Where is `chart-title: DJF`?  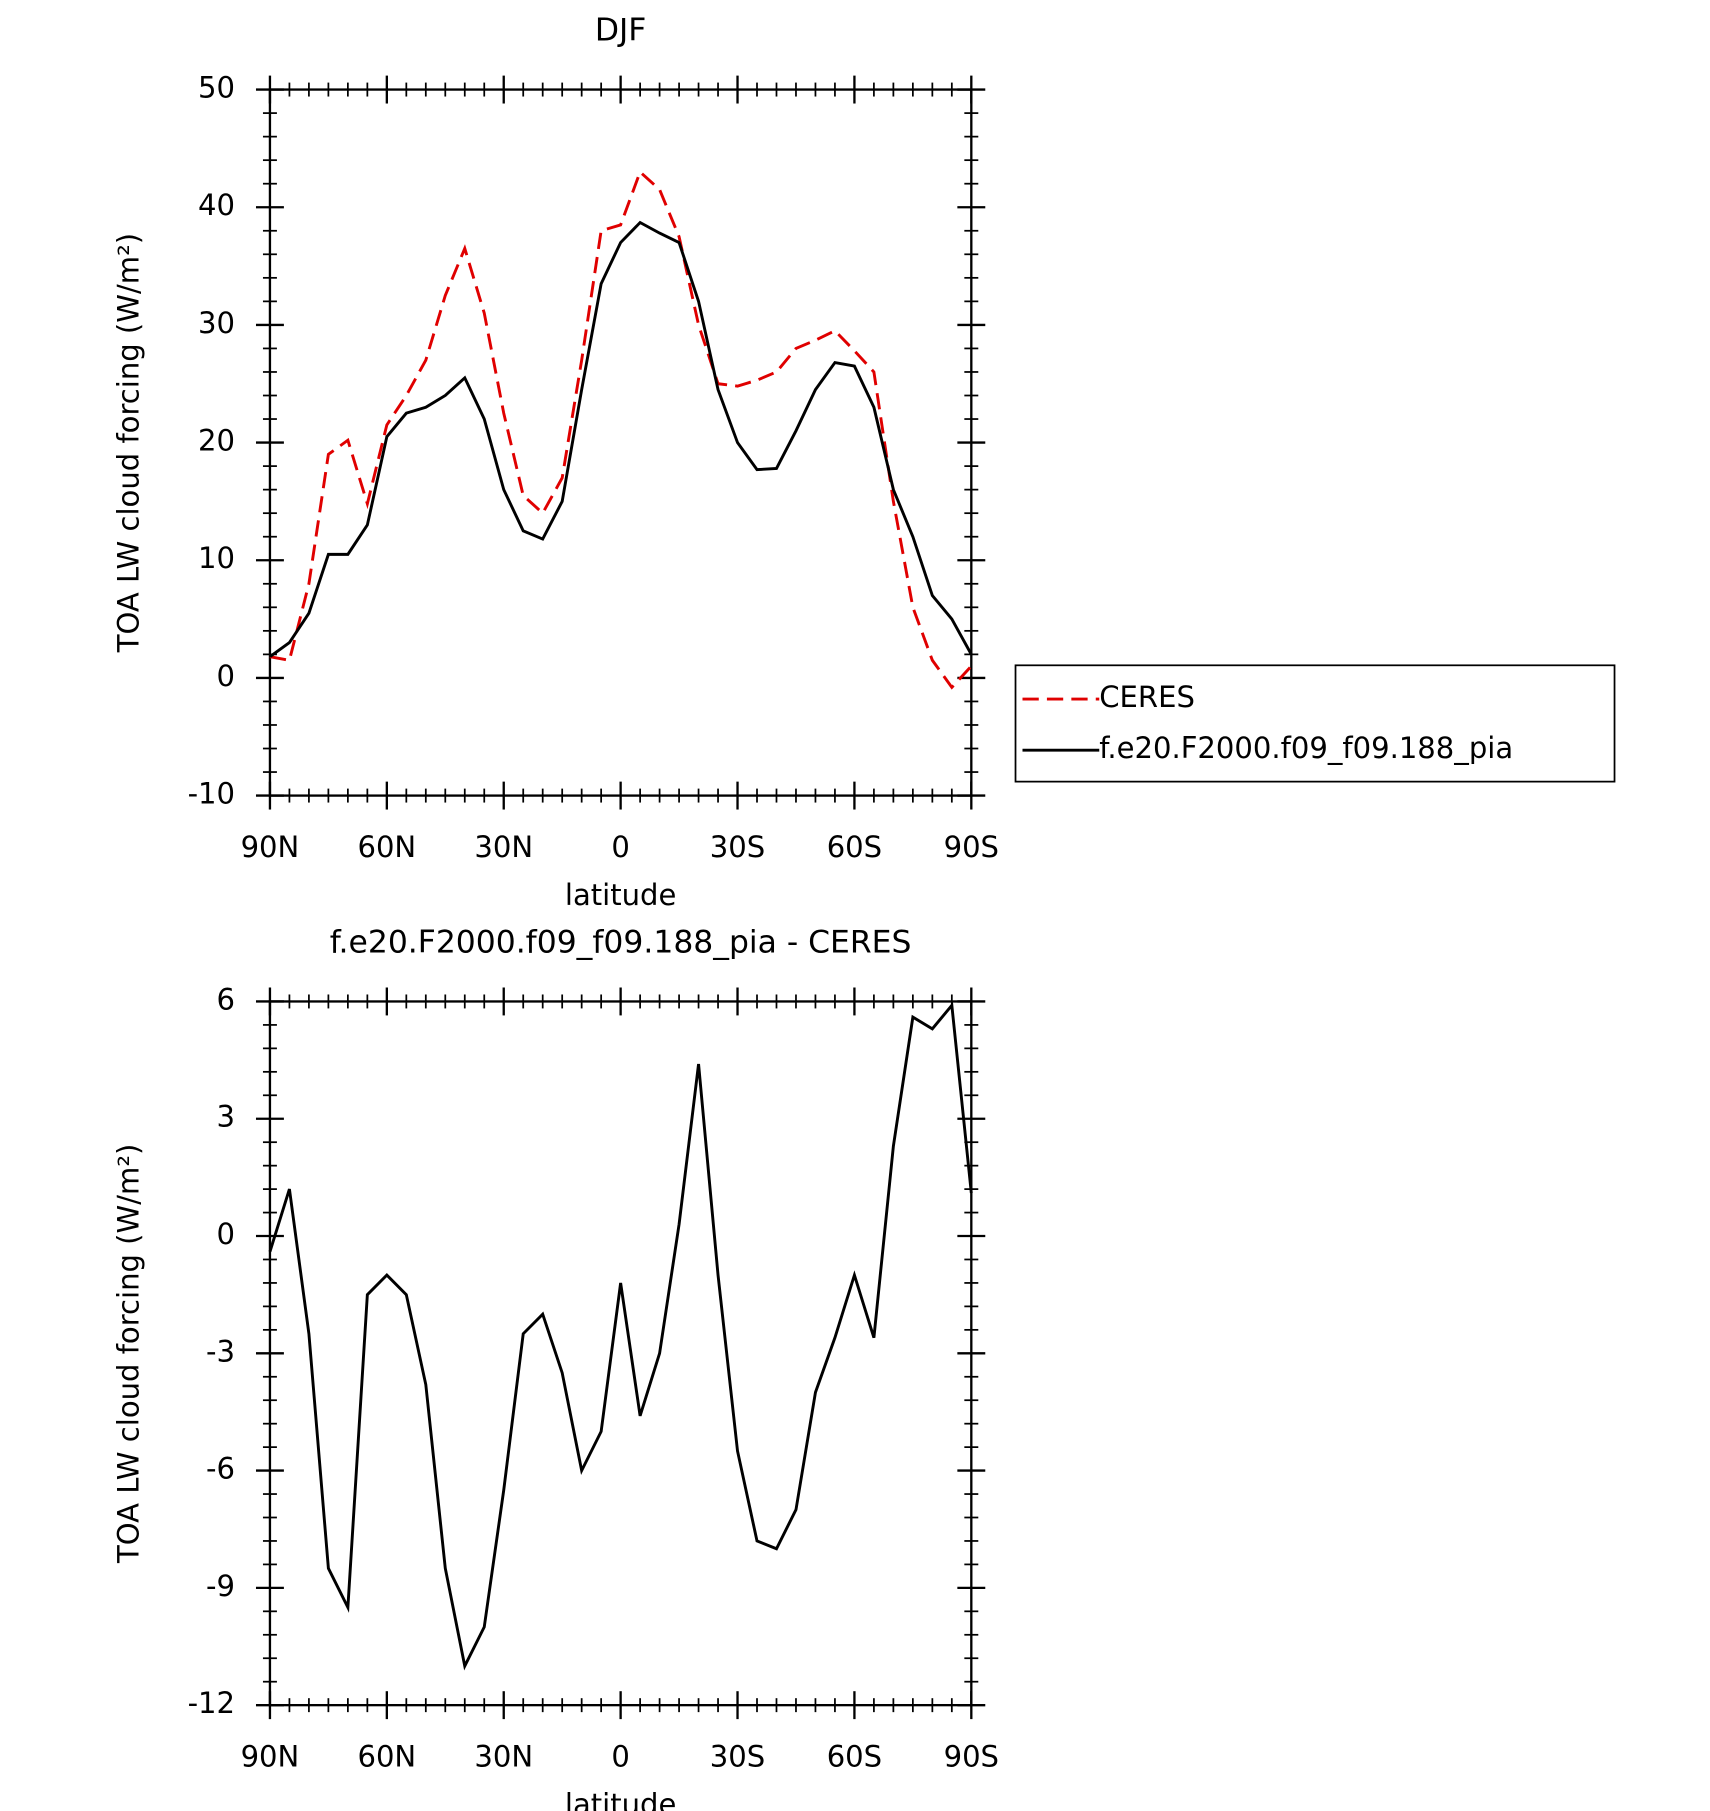 chart-title: DJF is located at coordinates (621, 30).